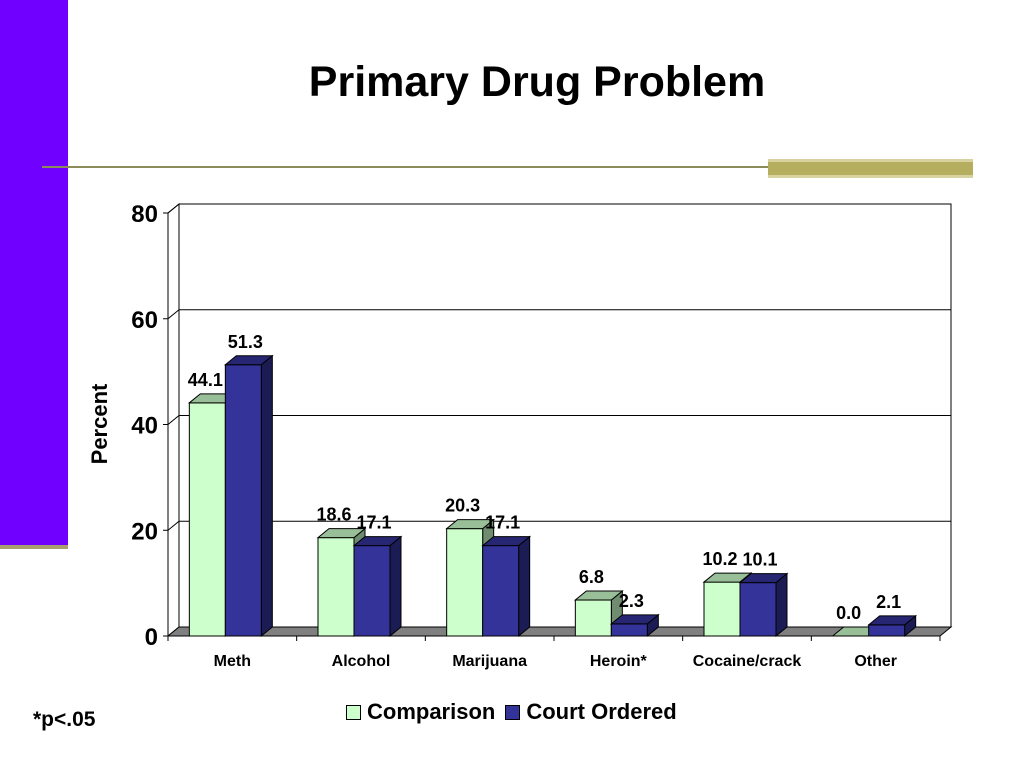 Image resolution: width=1024 pixels, height=768 pixels. I want to click on legend-swatch-comparison, so click(353, 712).